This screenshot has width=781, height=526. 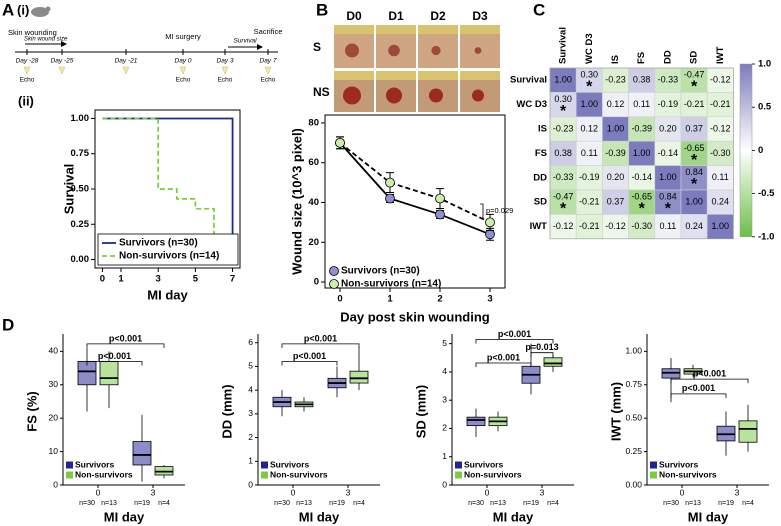 What do you see at coordinates (40, 12) in the screenshot?
I see `mouse-icon` at bounding box center [40, 12].